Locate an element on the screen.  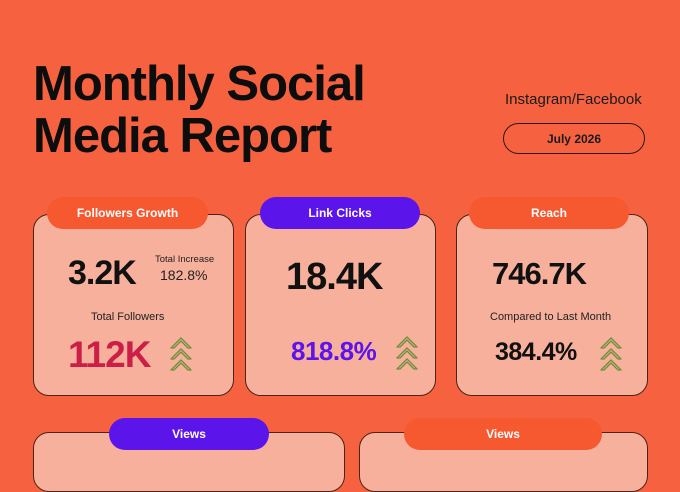
link-clicks-value: 18.4K is located at coordinates (334, 277).